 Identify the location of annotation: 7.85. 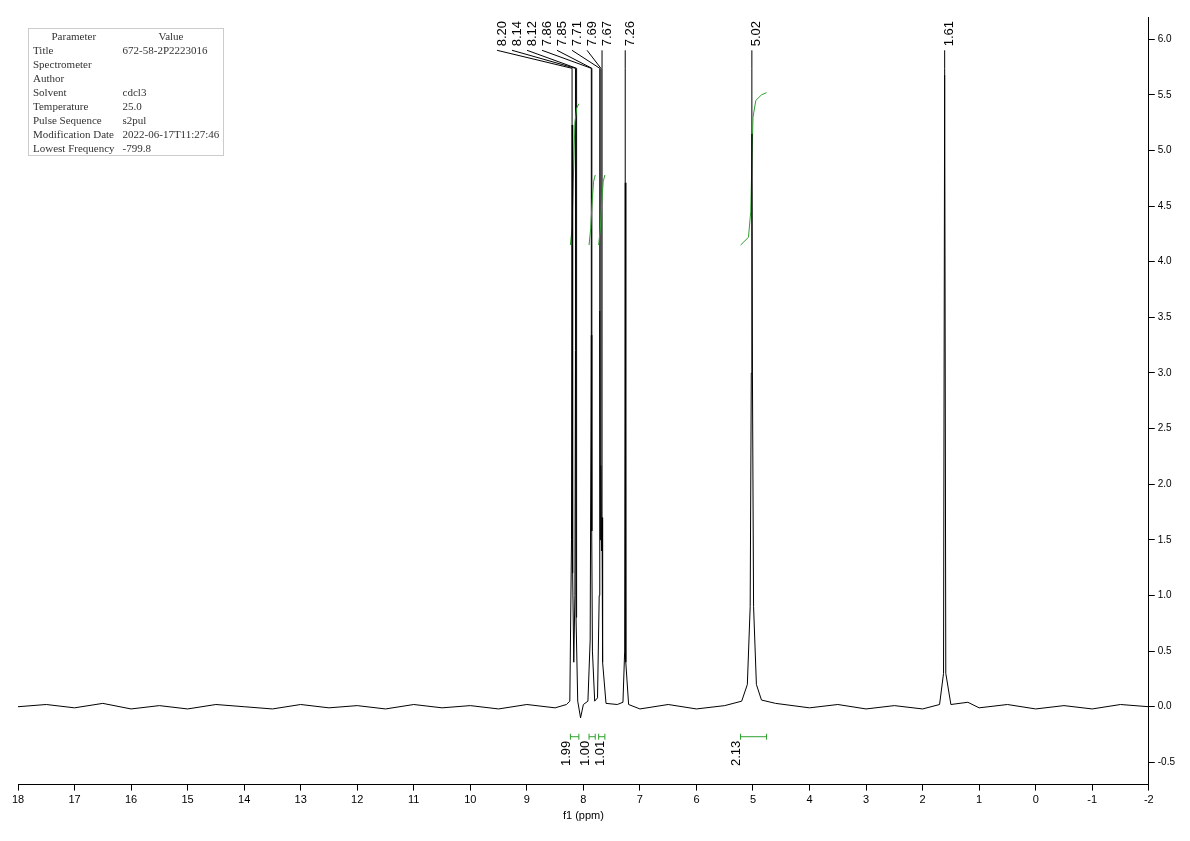
(561, 34).